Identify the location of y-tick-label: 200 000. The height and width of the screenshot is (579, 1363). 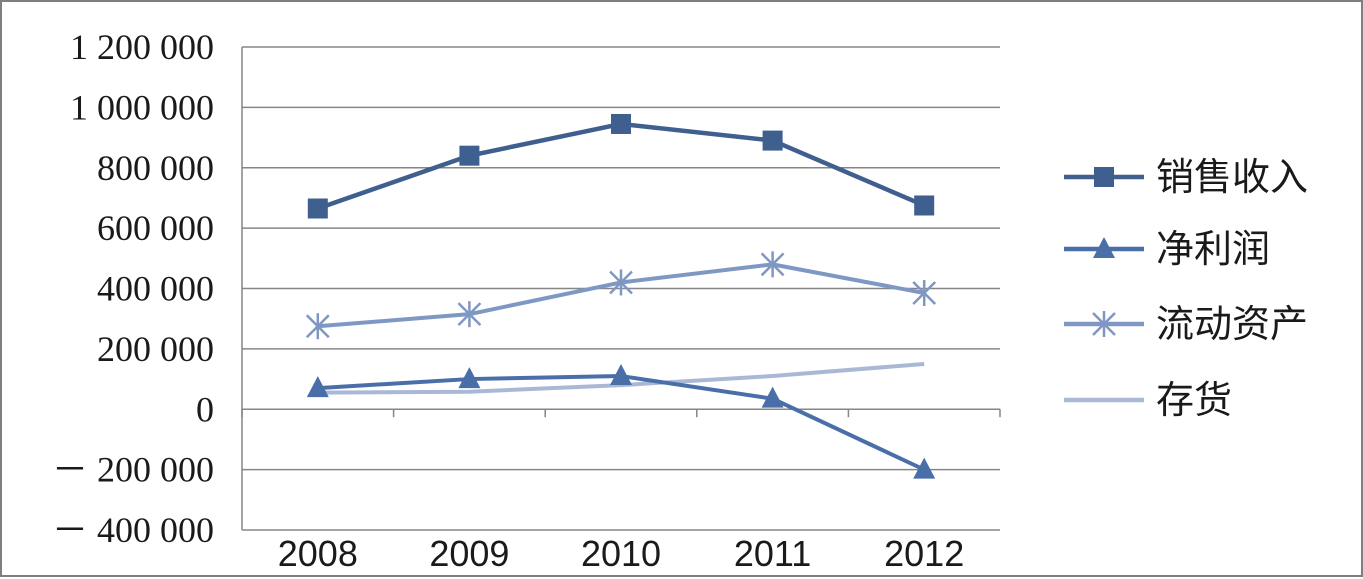
(155, 349).